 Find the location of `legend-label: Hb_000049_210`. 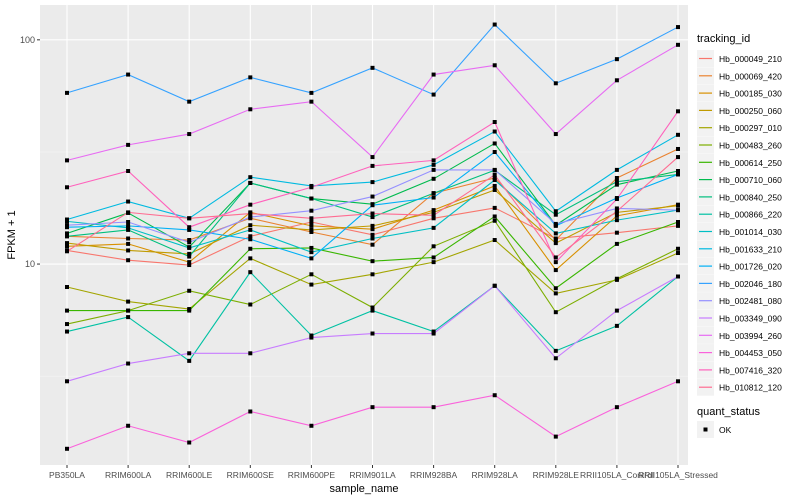

legend-label: Hb_000049_210 is located at coordinates (750, 59).